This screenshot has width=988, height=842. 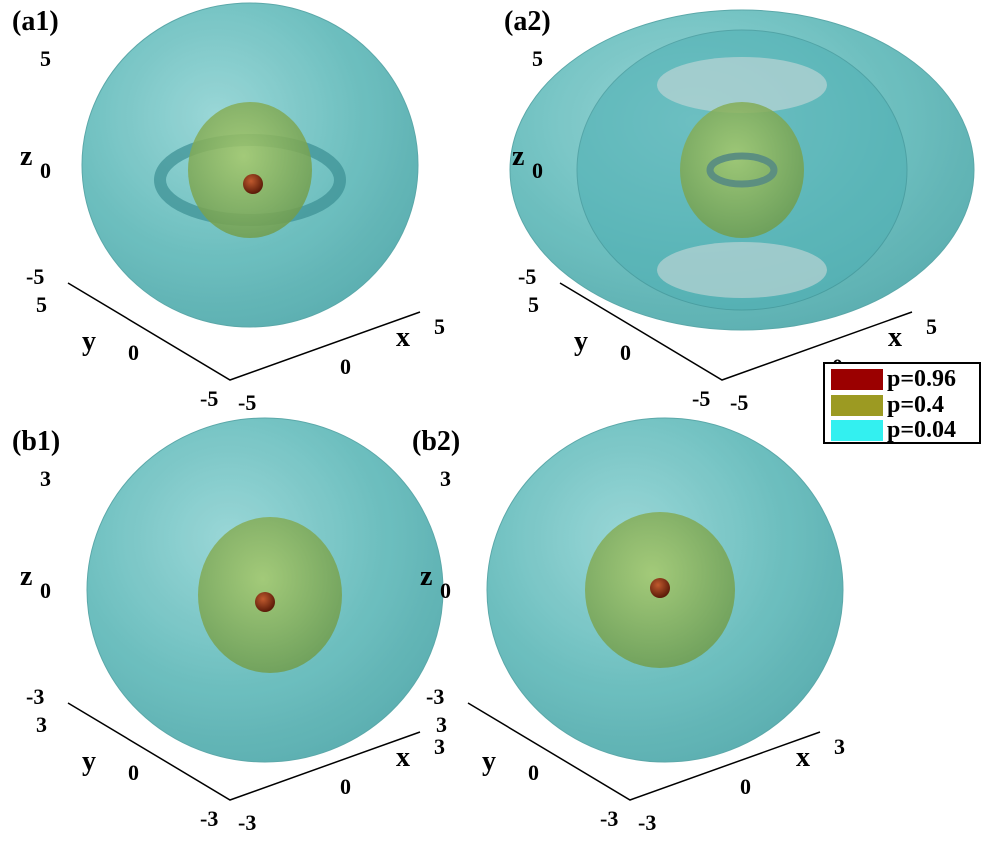 What do you see at coordinates (436, 441) in the screenshot?
I see `panel-label: (b2)` at bounding box center [436, 441].